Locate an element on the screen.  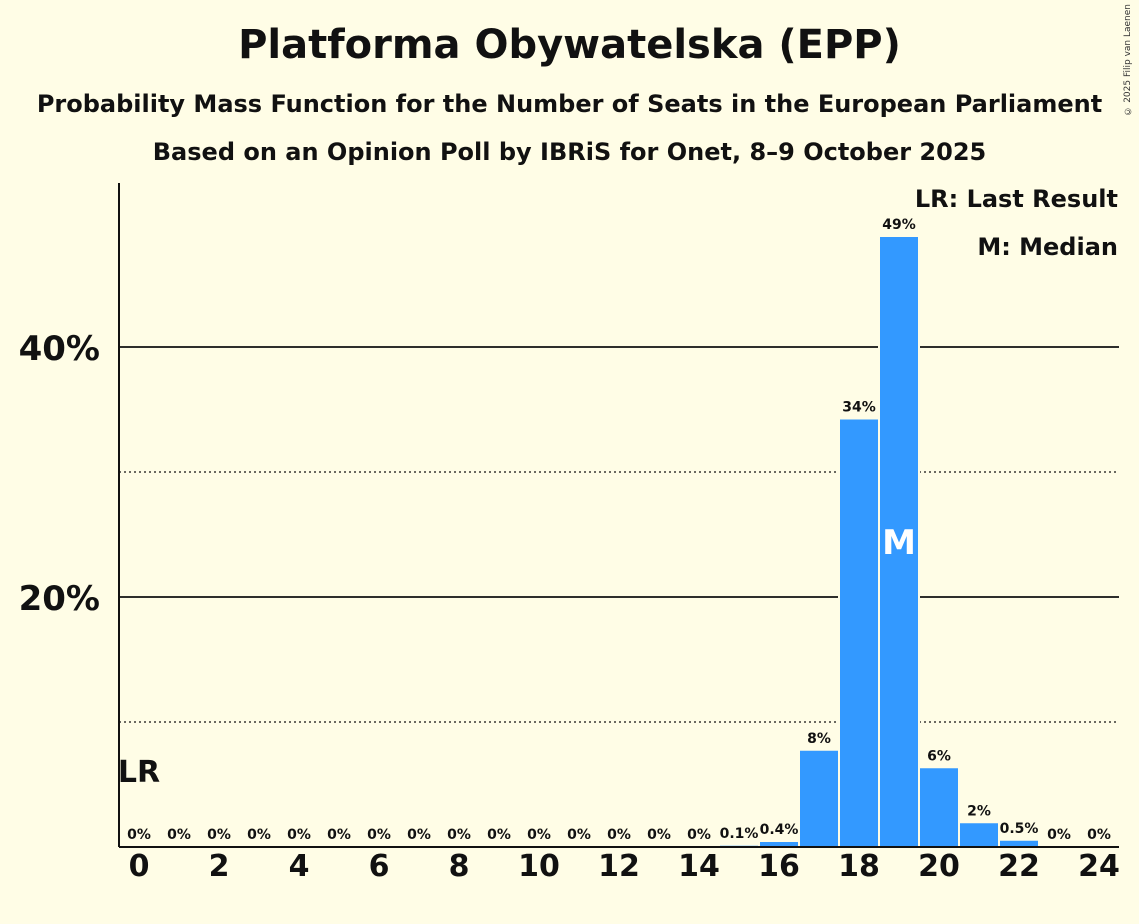
legend-median: M: Median is located at coordinates (1047, 247).